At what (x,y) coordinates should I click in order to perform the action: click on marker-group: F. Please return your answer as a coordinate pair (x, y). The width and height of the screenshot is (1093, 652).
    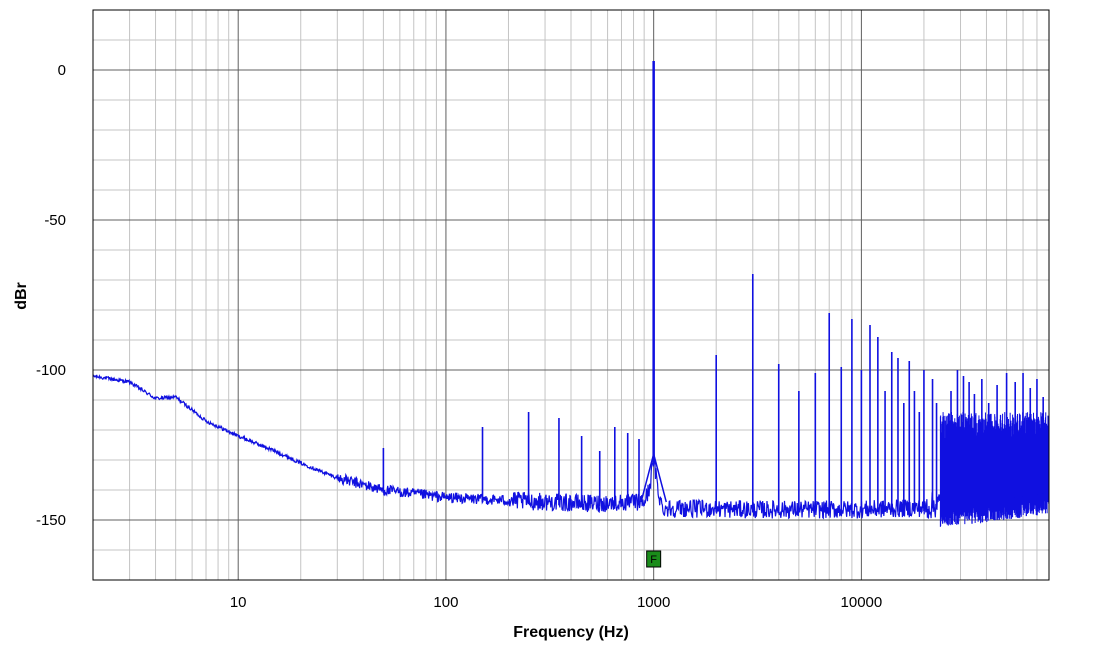
    Looking at the image, I should click on (654, 559).